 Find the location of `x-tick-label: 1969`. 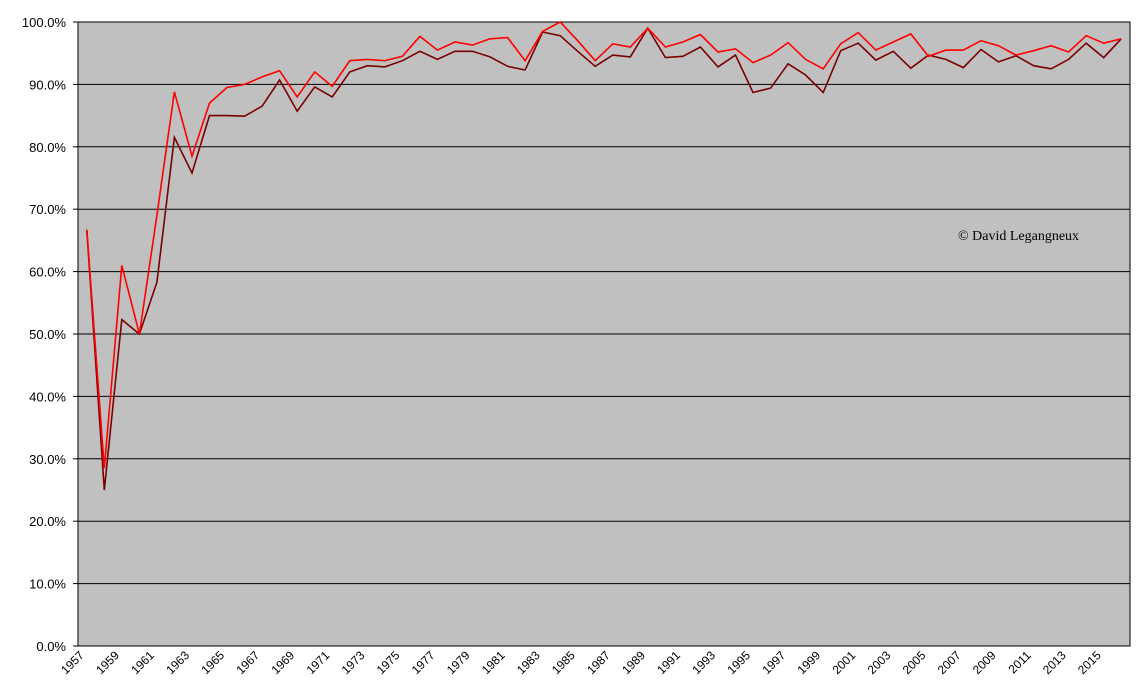

x-tick-label: 1969 is located at coordinates (283, 662).